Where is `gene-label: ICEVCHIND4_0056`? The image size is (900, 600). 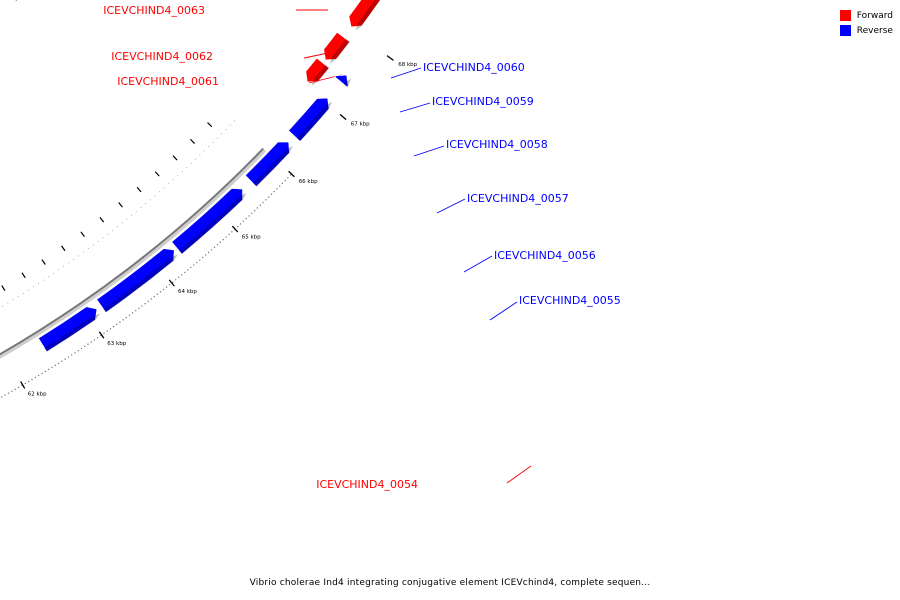
gene-label: ICEVCHIND4_0056 is located at coordinates (545, 255).